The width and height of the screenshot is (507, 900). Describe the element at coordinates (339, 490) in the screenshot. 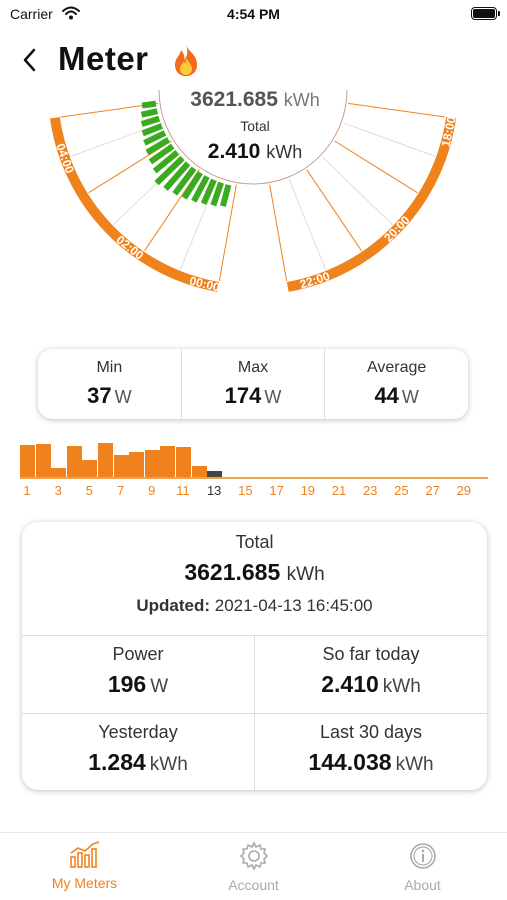

I see `day-label: 21` at that location.